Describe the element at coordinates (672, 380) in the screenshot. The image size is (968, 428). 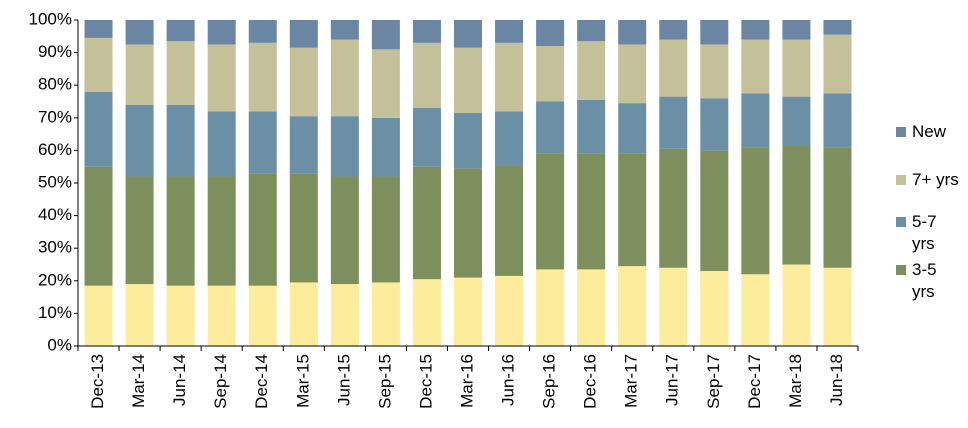
I see `x-tick-label: Jun-17` at that location.